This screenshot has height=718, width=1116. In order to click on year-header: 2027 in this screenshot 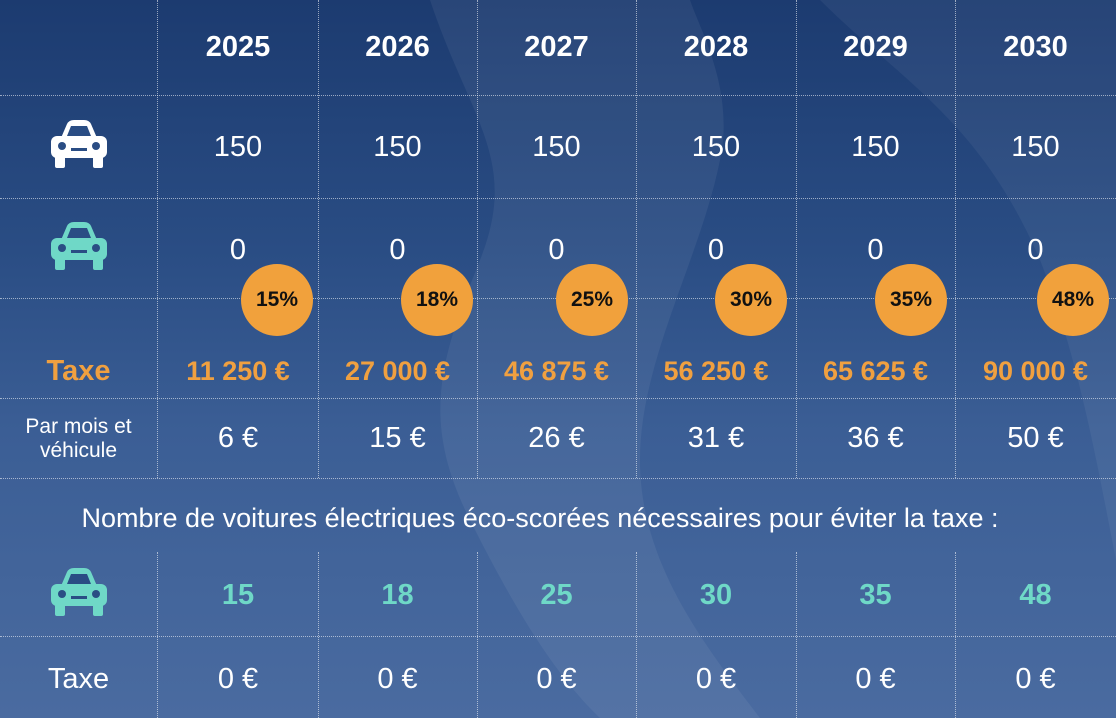, I will do `click(556, 47)`.